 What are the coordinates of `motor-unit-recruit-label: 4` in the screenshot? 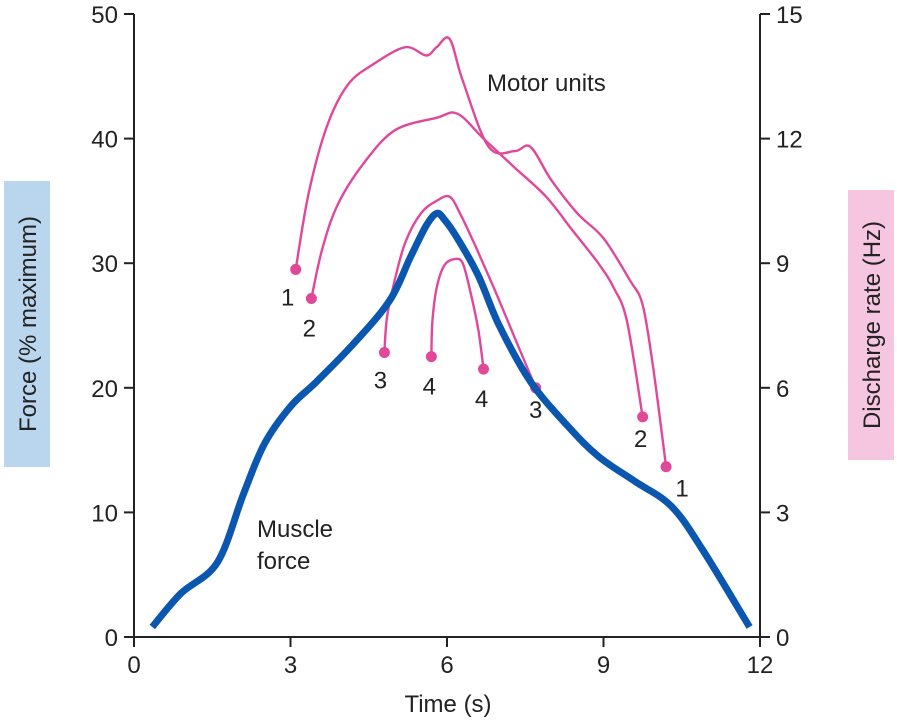 It's located at (429, 387).